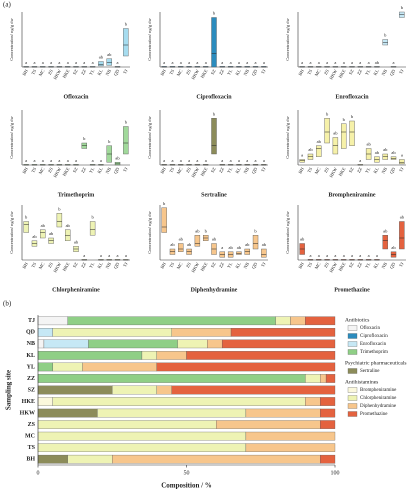 This screenshot has width=413, height=500. I want to click on y-tick-label: MC, so click(30, 437).